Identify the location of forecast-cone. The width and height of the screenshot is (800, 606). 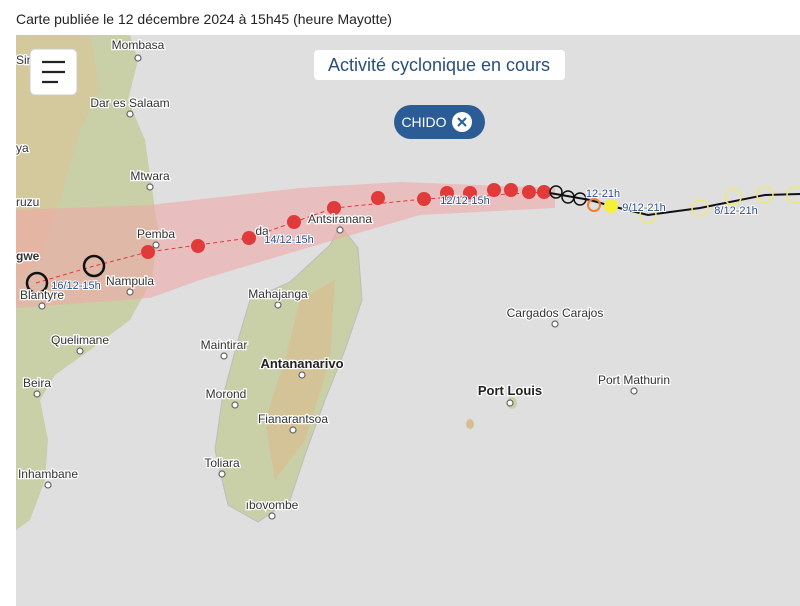
(285, 245).